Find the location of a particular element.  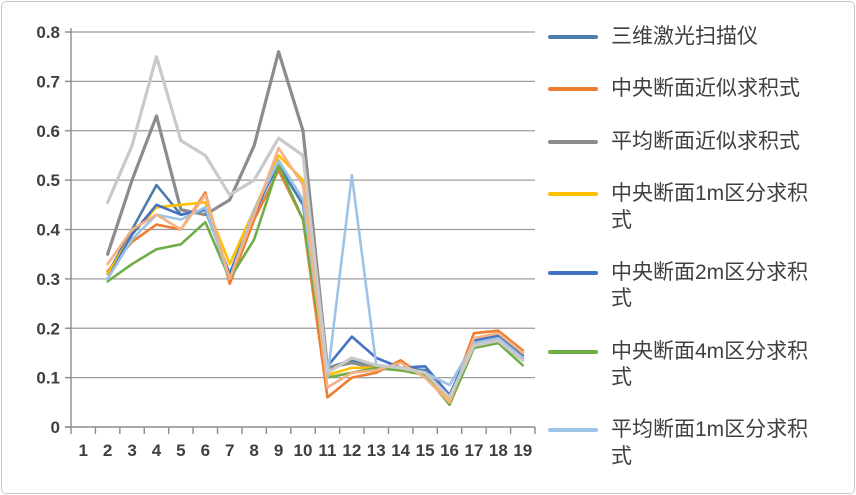

x-tick-label: 18 is located at coordinates (498, 450).